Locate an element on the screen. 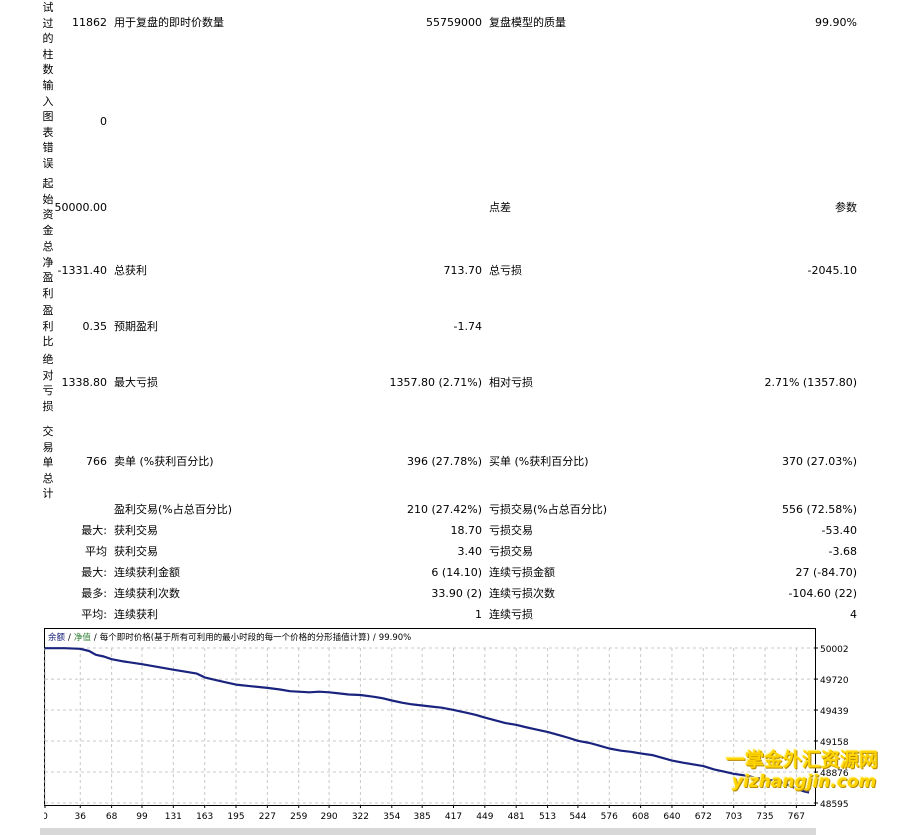 This screenshot has height=835, width=904. maximum-prefix: 最大: is located at coordinates (94, 572).